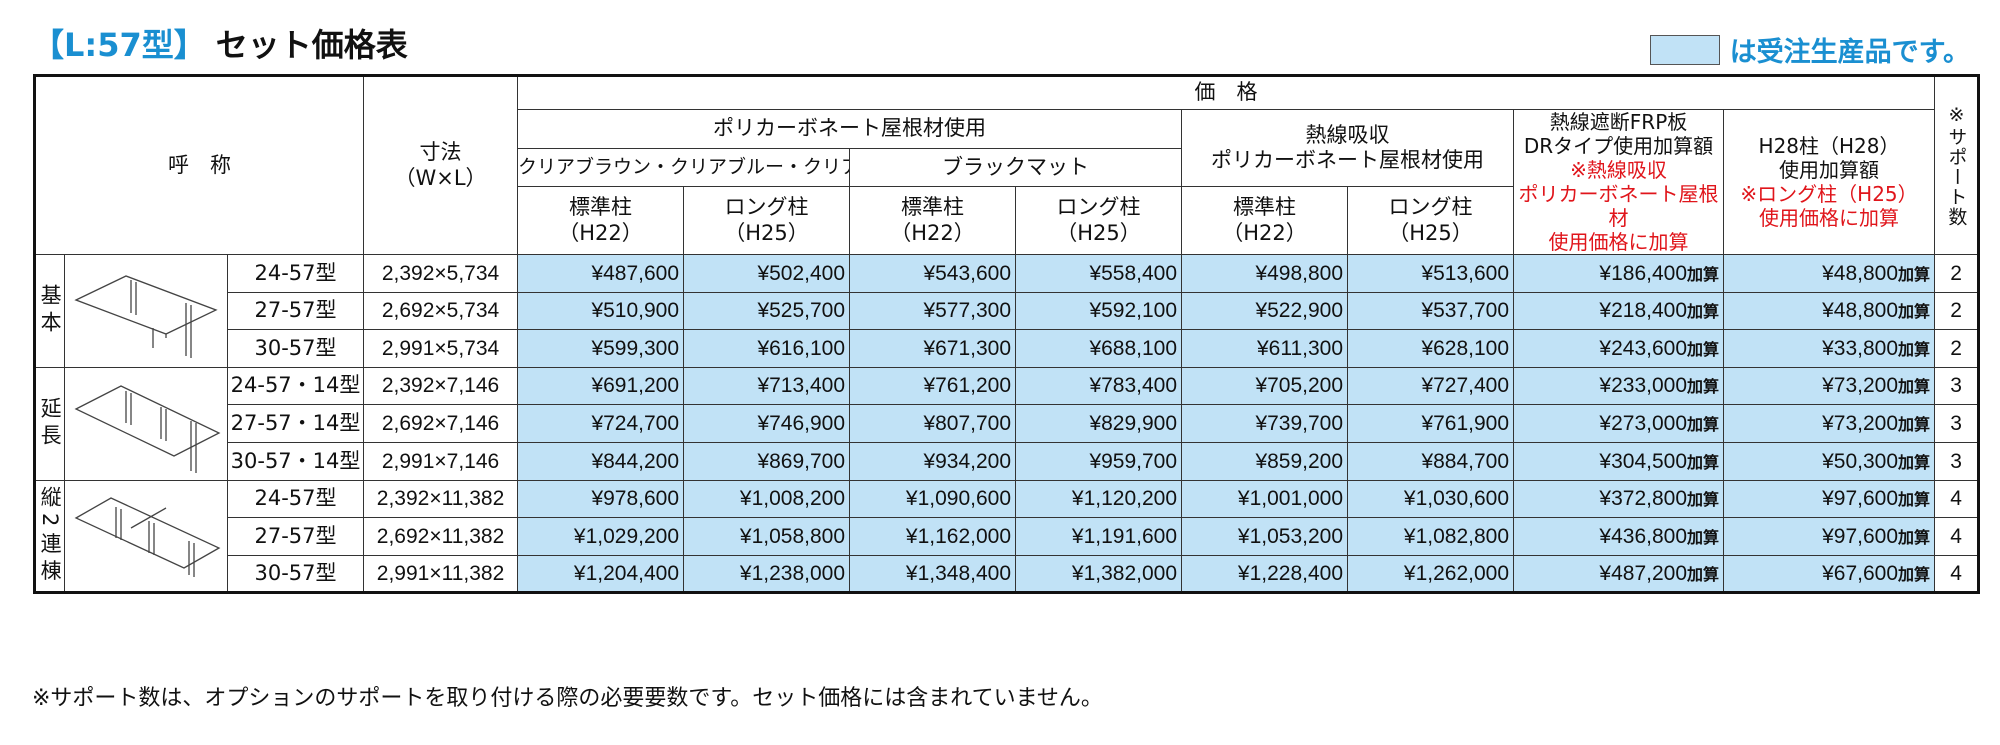  Describe the element at coordinates (1643, 536) in the screenshot. I see `add-price-value: ¥436,800` at that location.